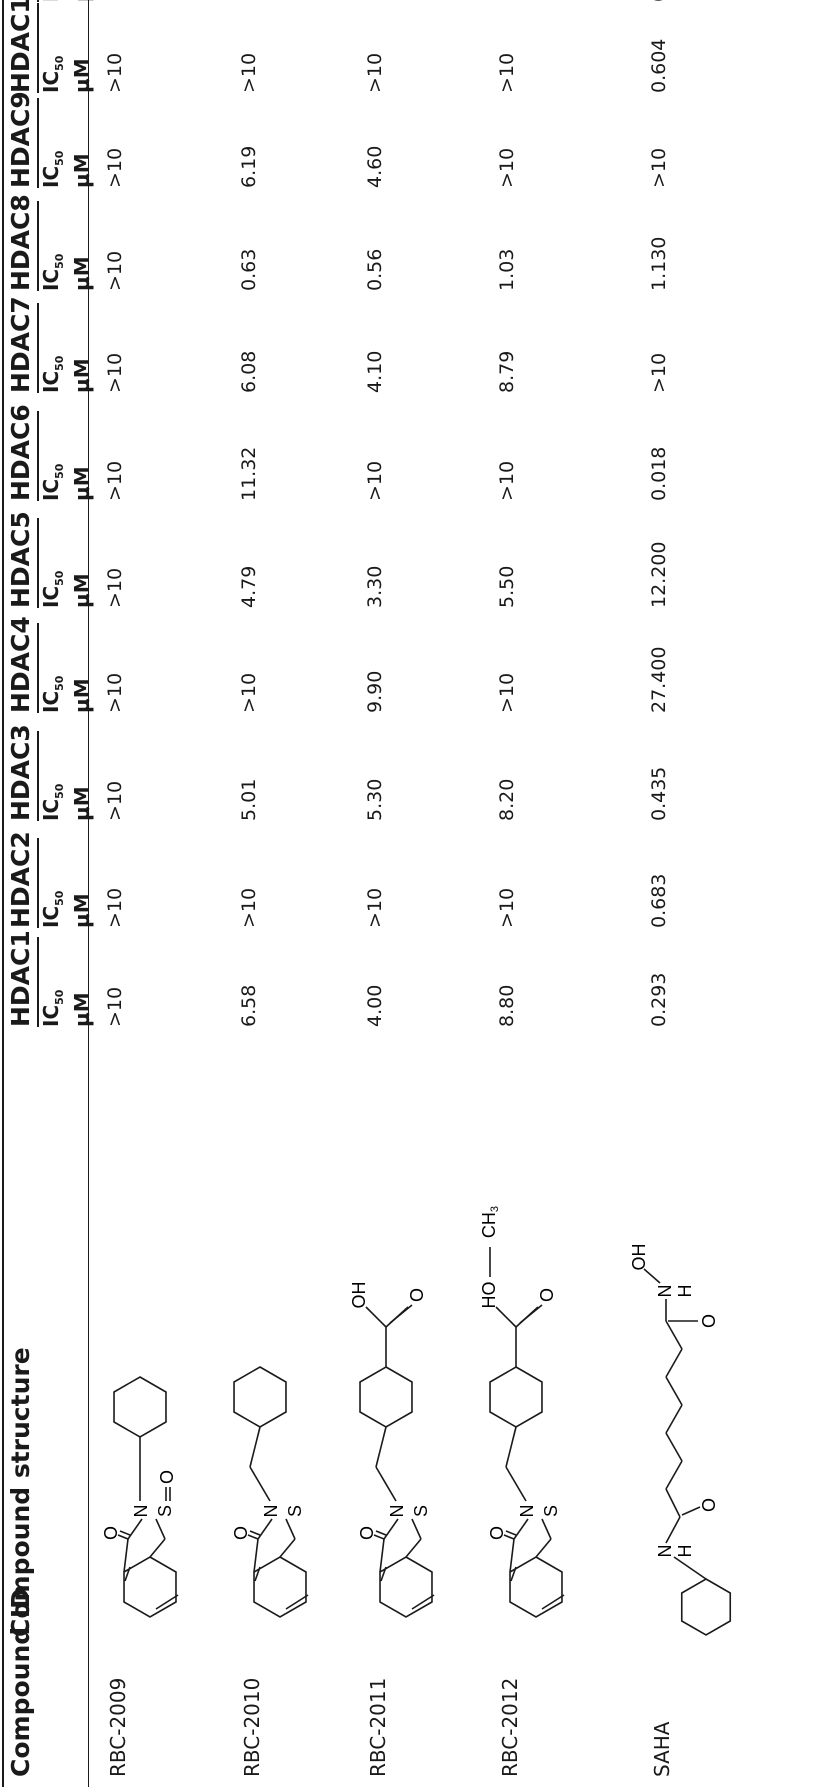 This screenshot has height=1787, width=829. I want to click on compound-id-cell: SAHA, so click(662, 1749).